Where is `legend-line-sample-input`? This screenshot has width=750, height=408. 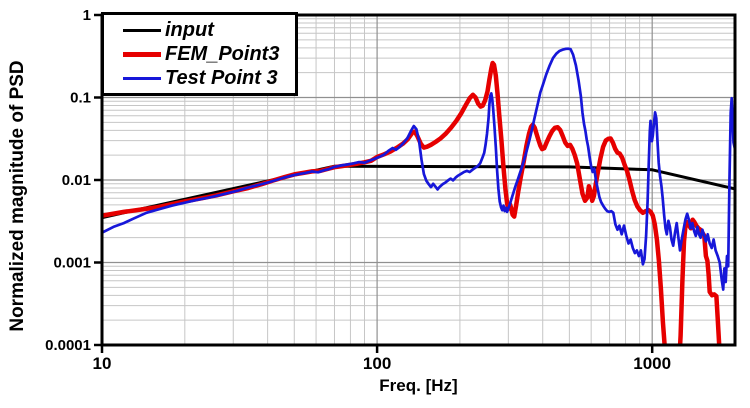
legend-line-sample-input is located at coordinates (142, 30).